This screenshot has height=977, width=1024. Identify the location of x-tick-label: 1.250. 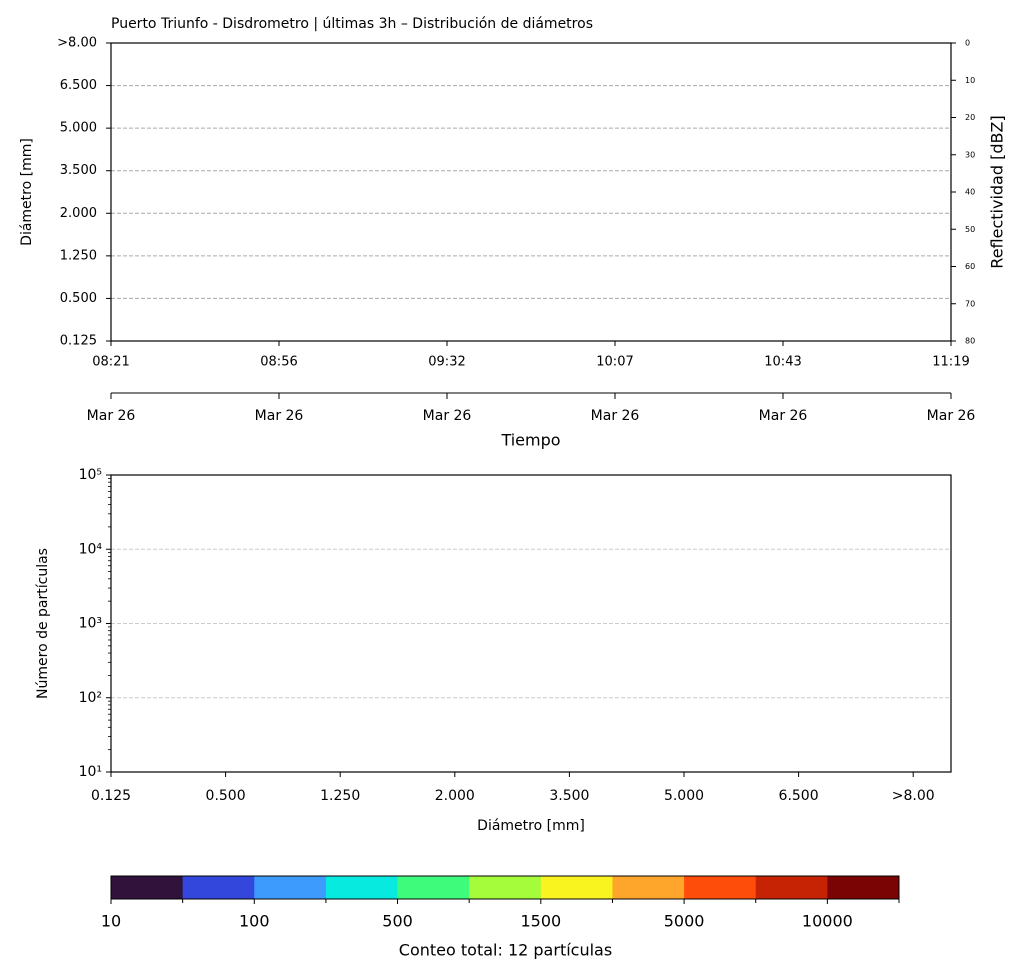
(340, 796).